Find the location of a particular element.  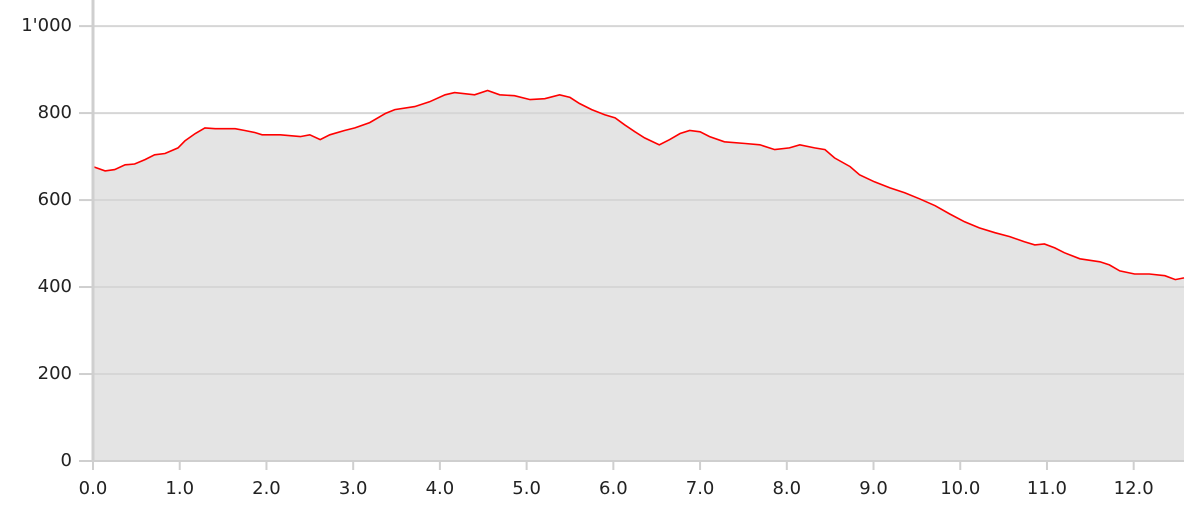

x-tick-label: 6.0 is located at coordinates (613, 488).